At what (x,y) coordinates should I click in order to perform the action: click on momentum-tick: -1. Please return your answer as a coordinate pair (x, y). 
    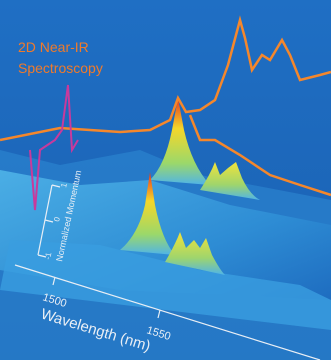
    Looking at the image, I should click on (48, 255).